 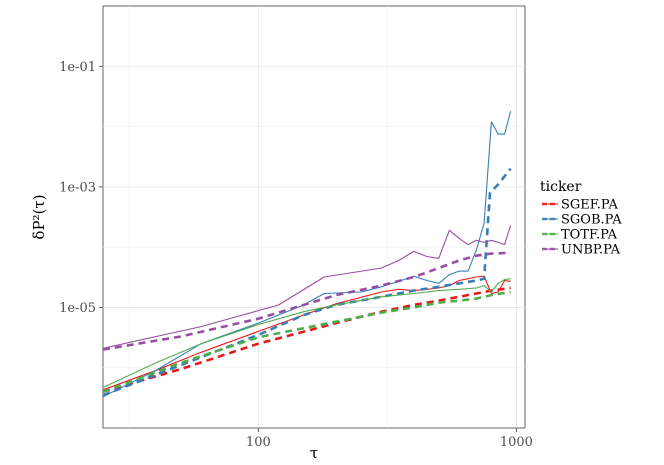 I want to click on y-tick-label: 1e-01, so click(x=77, y=67).